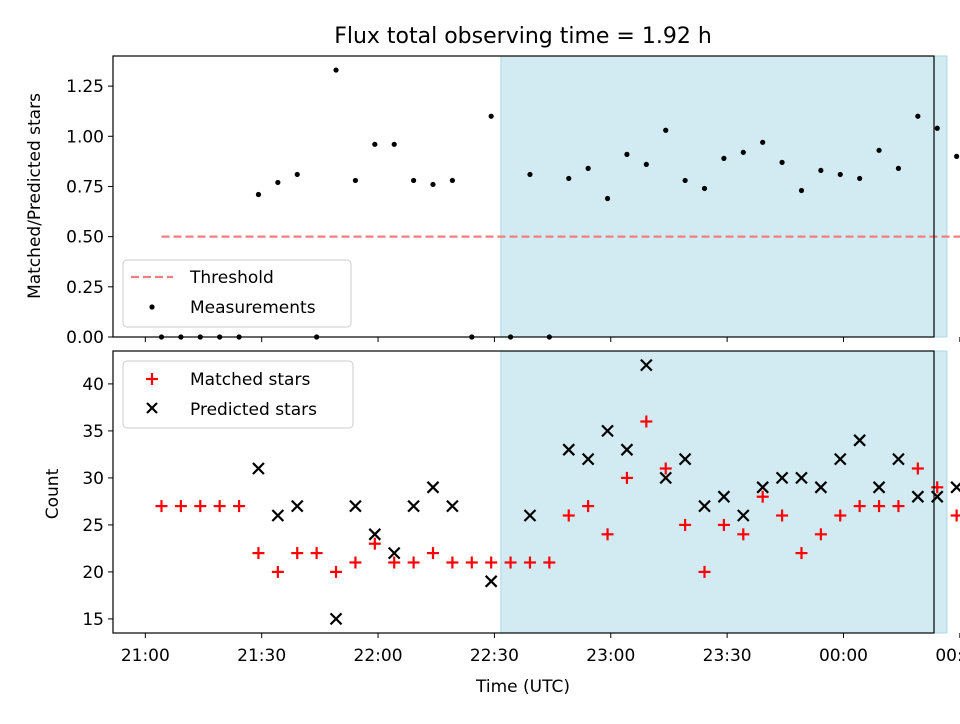 Image resolution: width=960 pixels, height=724 pixels. I want to click on x-axis-label: Time (UTC), so click(522, 687).